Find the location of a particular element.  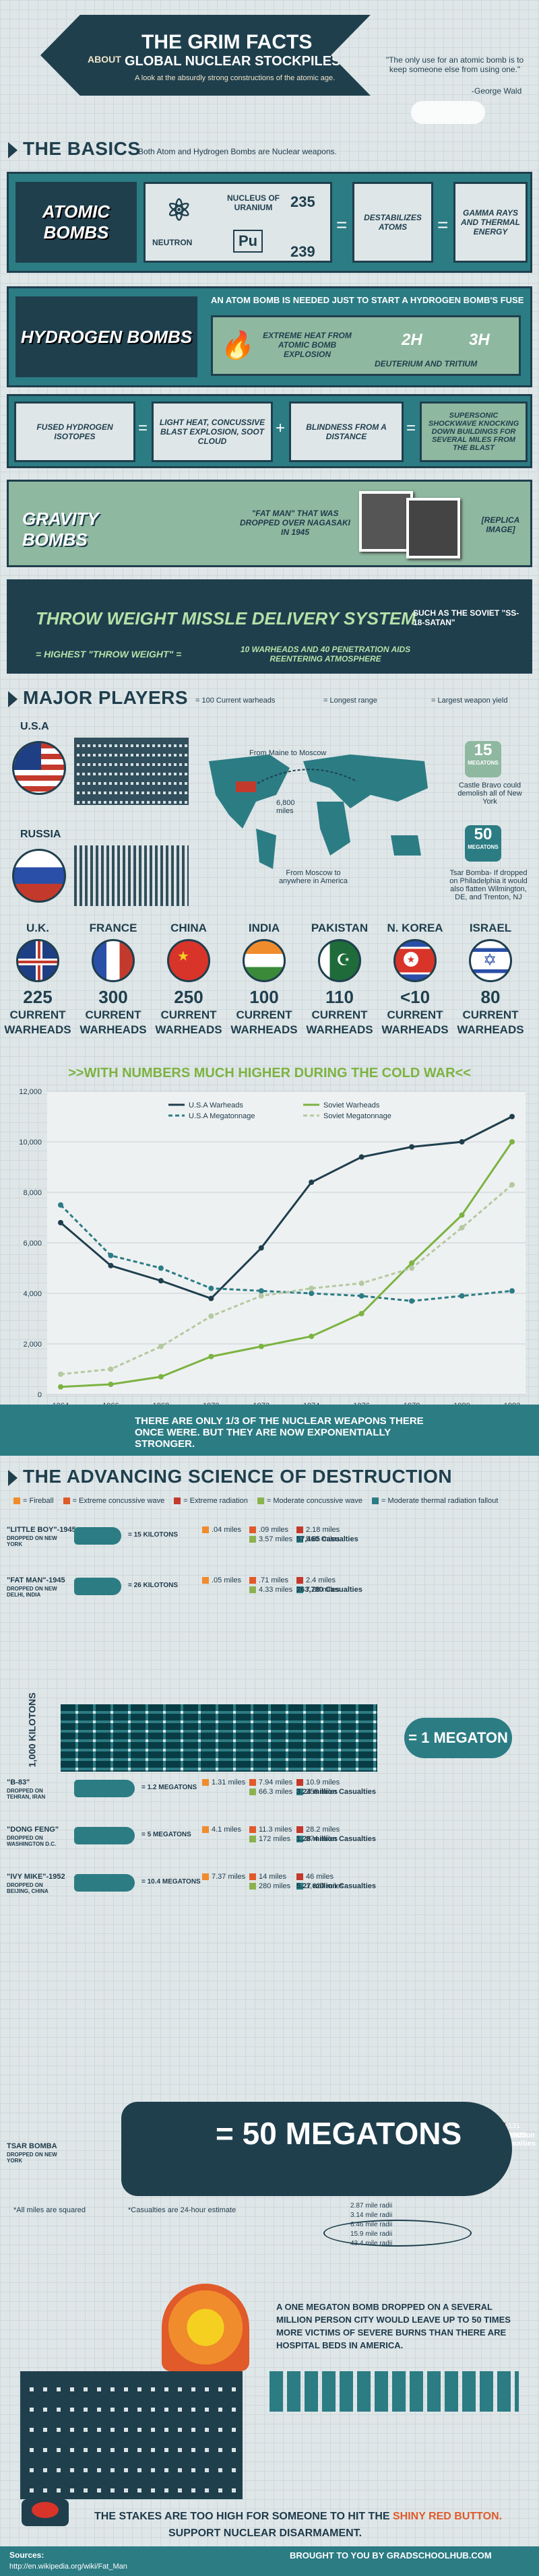

world-map is located at coordinates (316, 808).